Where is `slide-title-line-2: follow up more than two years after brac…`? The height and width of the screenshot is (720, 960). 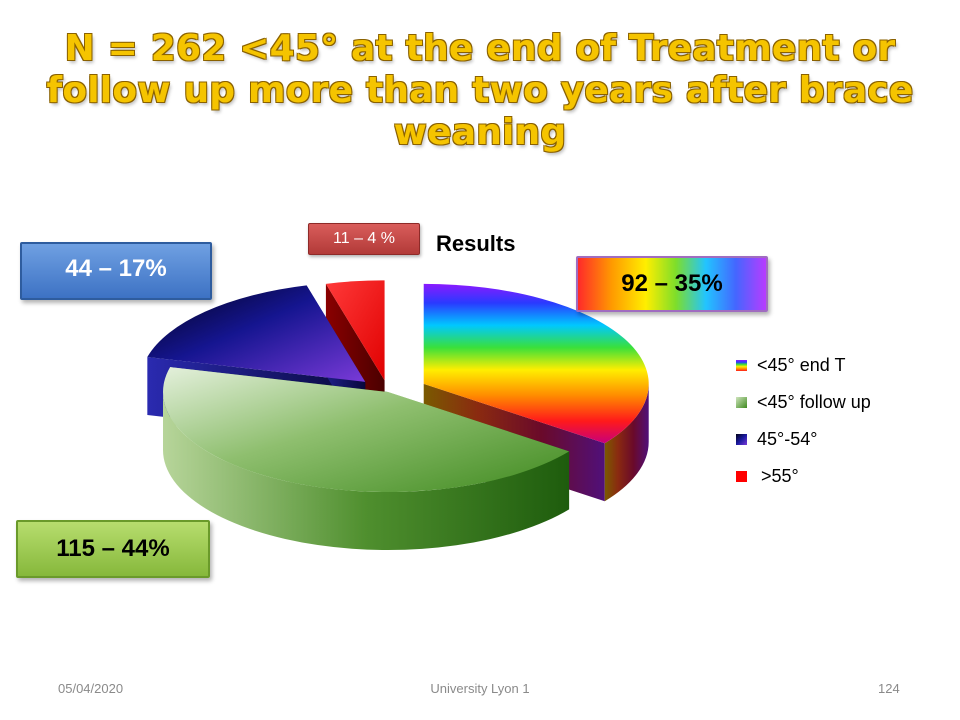
slide-title-line-2: follow up more than two years after brac… is located at coordinates (480, 90).